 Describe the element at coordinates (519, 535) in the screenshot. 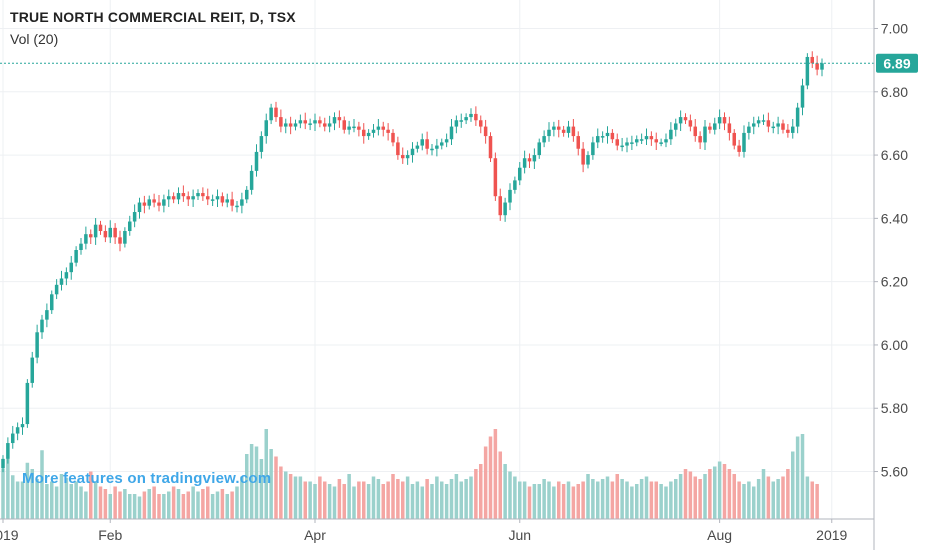

I see `time-tick-label: Jun` at that location.